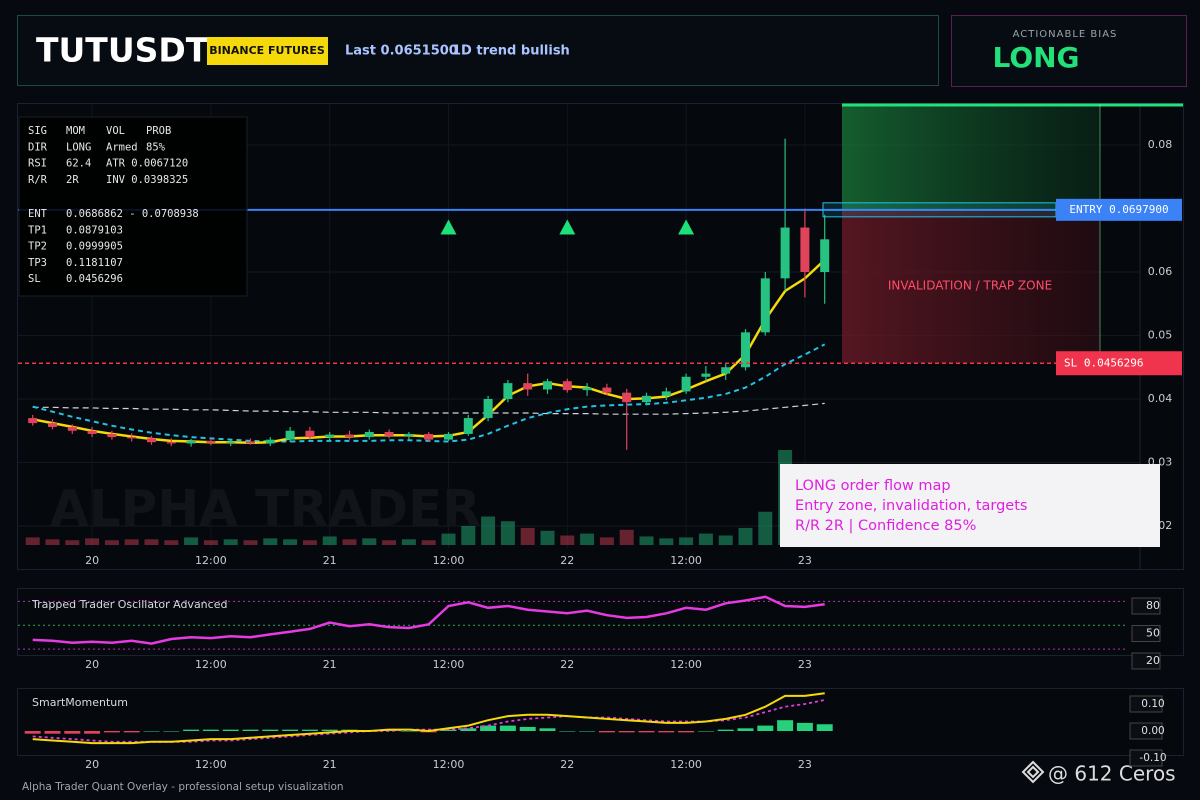 The height and width of the screenshot is (800, 1200). I want to click on y-tick-label: 0.04, so click(1160, 398).